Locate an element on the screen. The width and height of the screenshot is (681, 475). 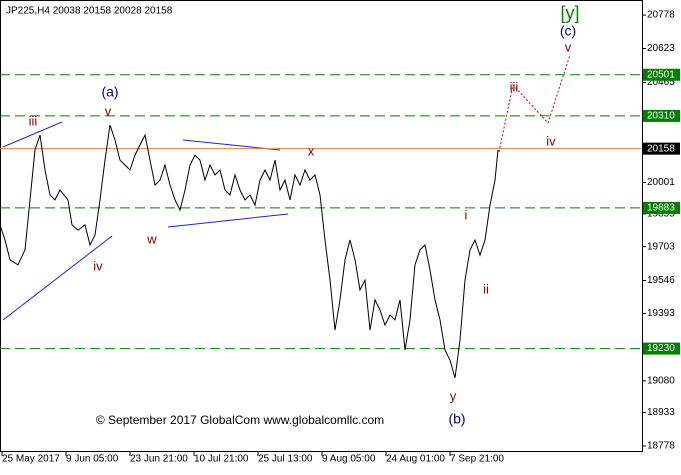
x-tick-label: 23 Jun 21:00 is located at coordinates (159, 459).